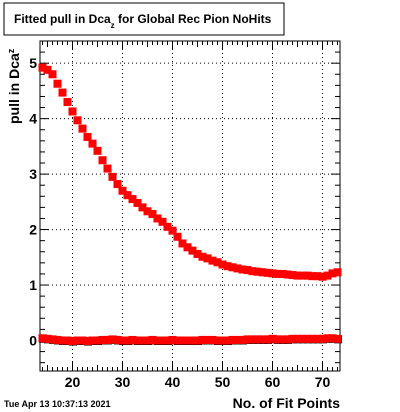  I want to click on y-axis-label-subscript: z, so click(11, 50).